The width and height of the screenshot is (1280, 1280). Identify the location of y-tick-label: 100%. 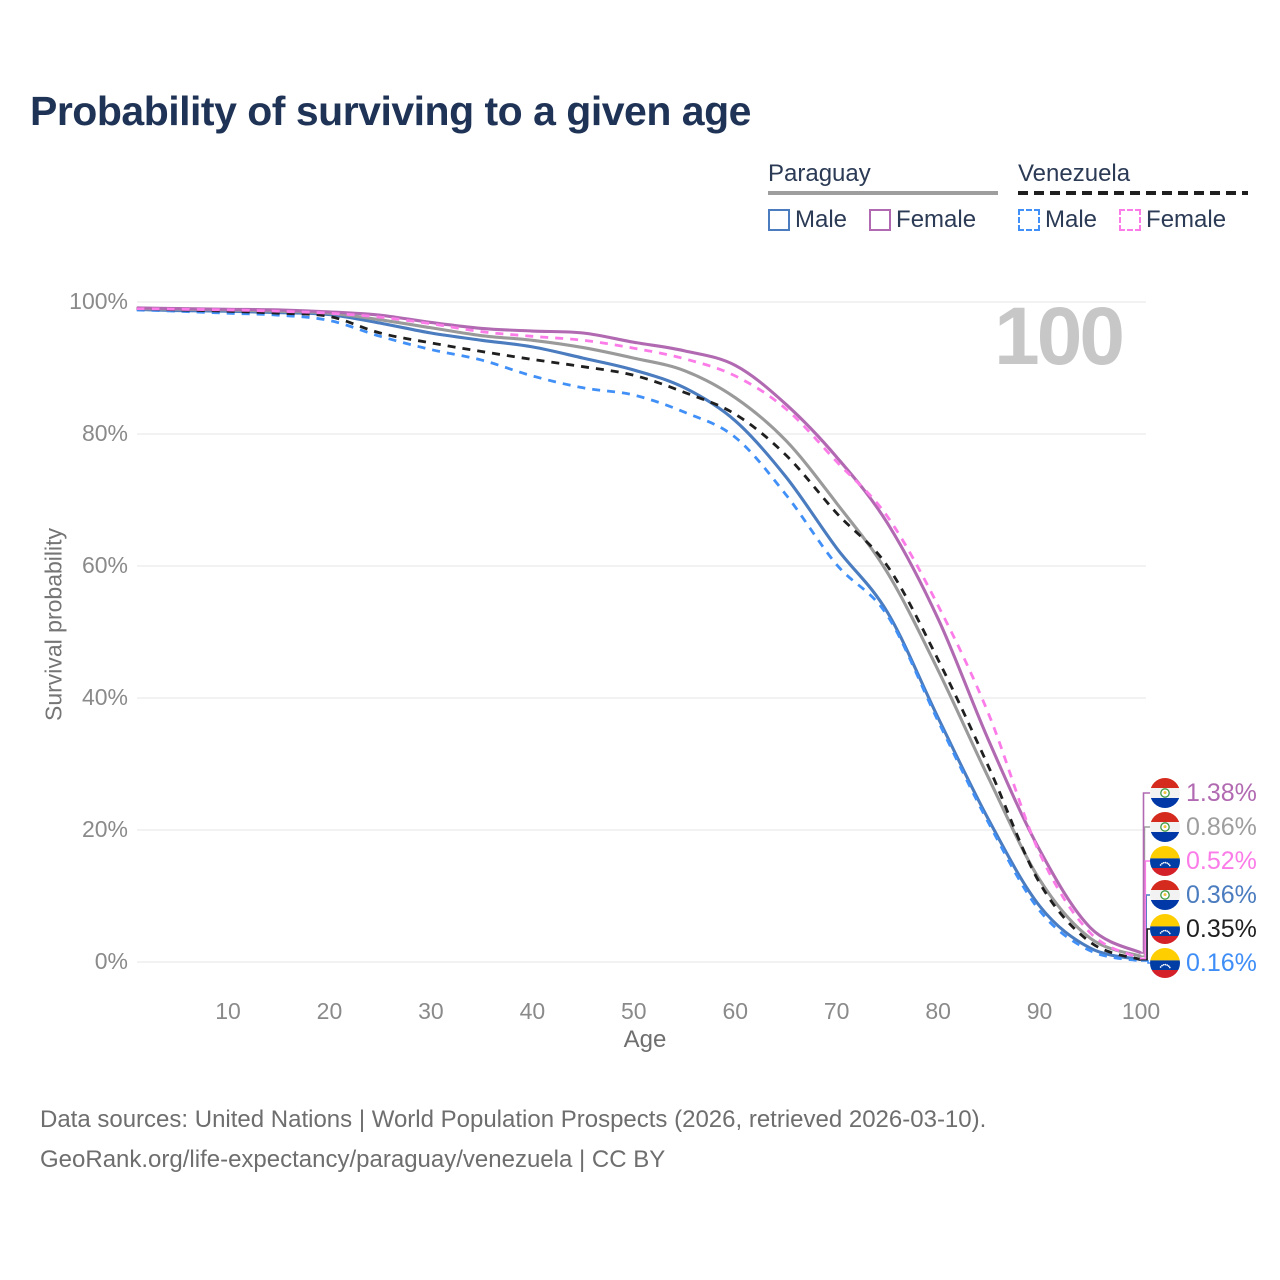
(98, 301).